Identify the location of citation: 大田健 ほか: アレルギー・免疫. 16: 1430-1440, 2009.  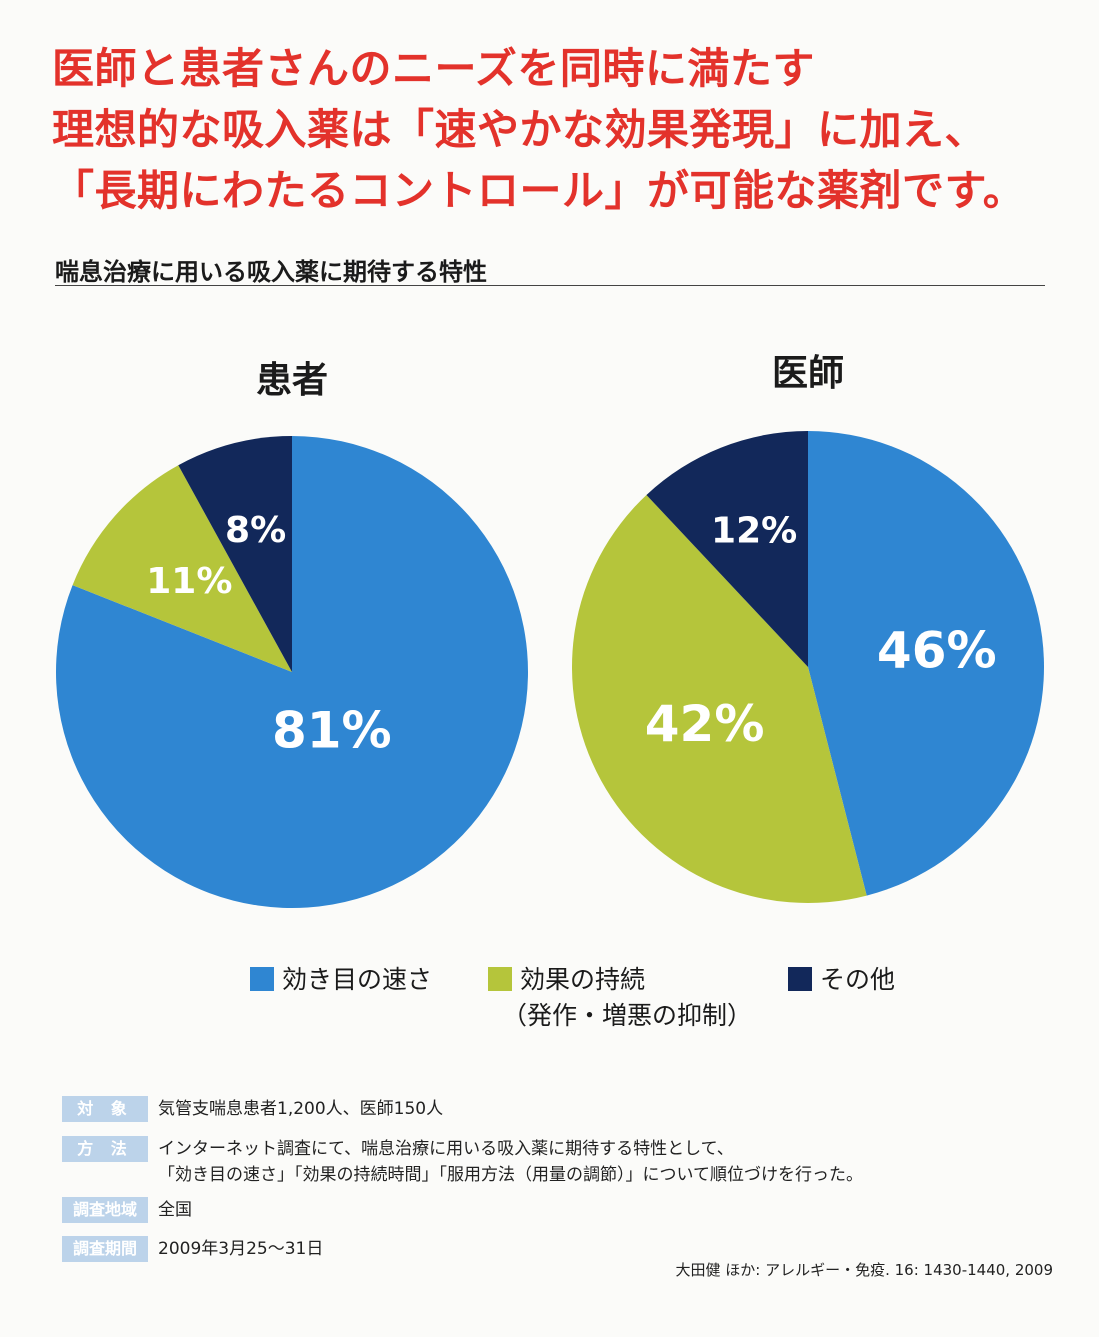
(864, 1270).